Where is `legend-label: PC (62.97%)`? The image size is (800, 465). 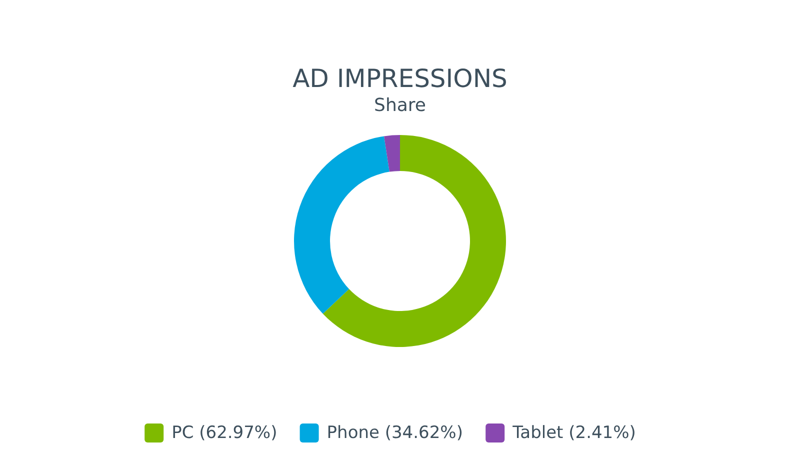 legend-label: PC (62.97%) is located at coordinates (225, 433).